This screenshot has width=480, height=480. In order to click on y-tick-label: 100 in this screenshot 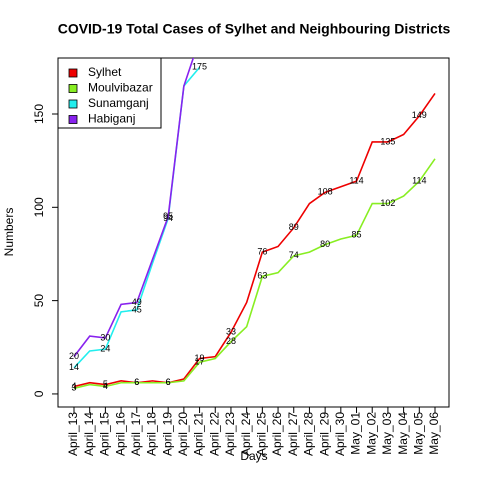, I will do `click(39, 207)`.